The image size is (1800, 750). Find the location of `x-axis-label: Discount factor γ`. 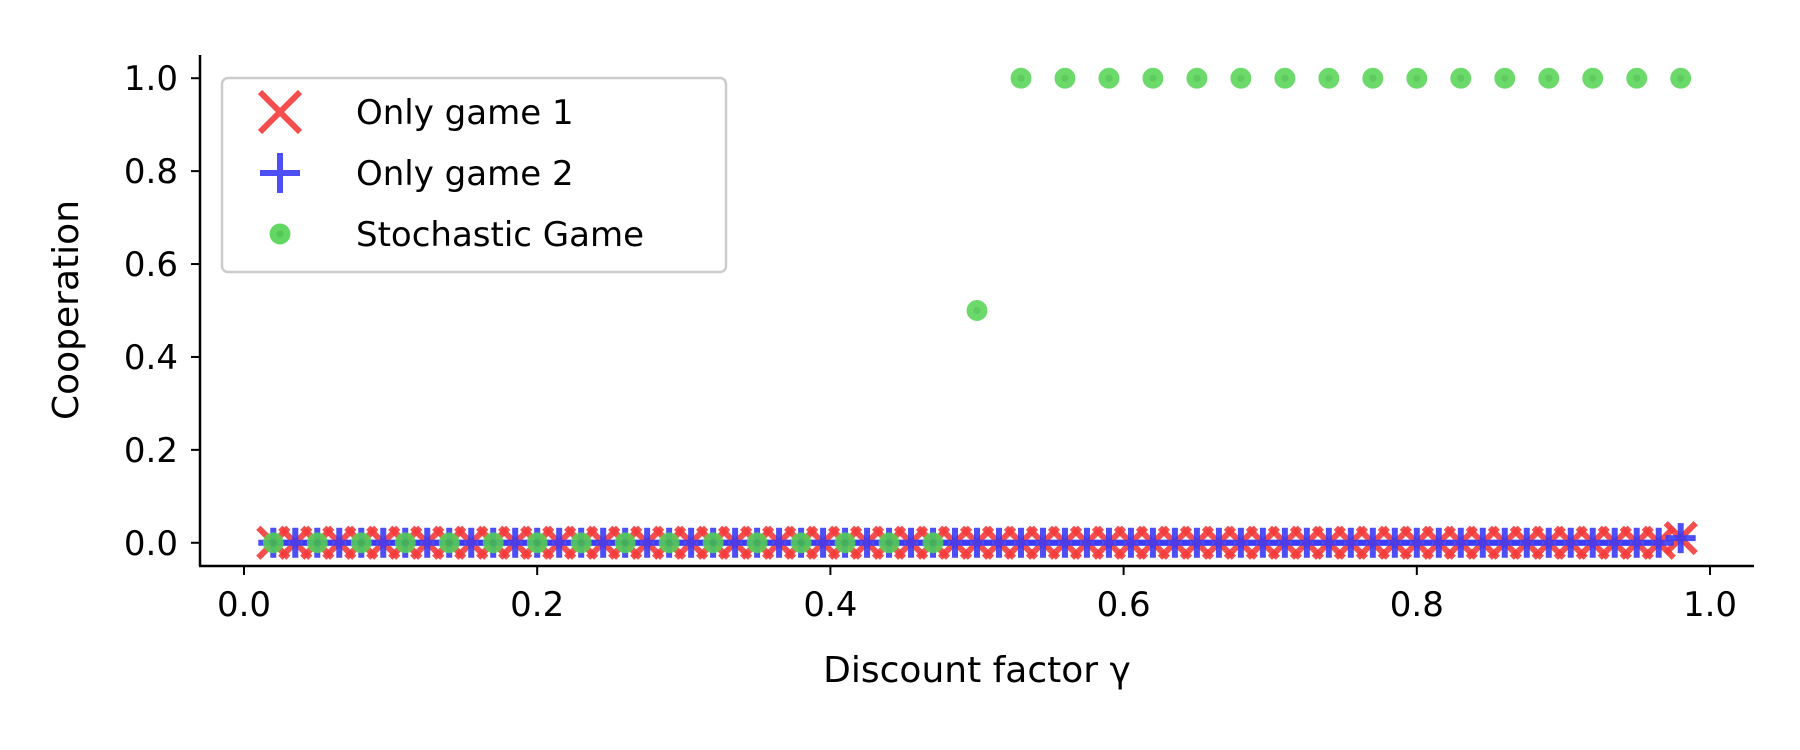

x-axis-label: Discount factor γ is located at coordinates (977, 670).